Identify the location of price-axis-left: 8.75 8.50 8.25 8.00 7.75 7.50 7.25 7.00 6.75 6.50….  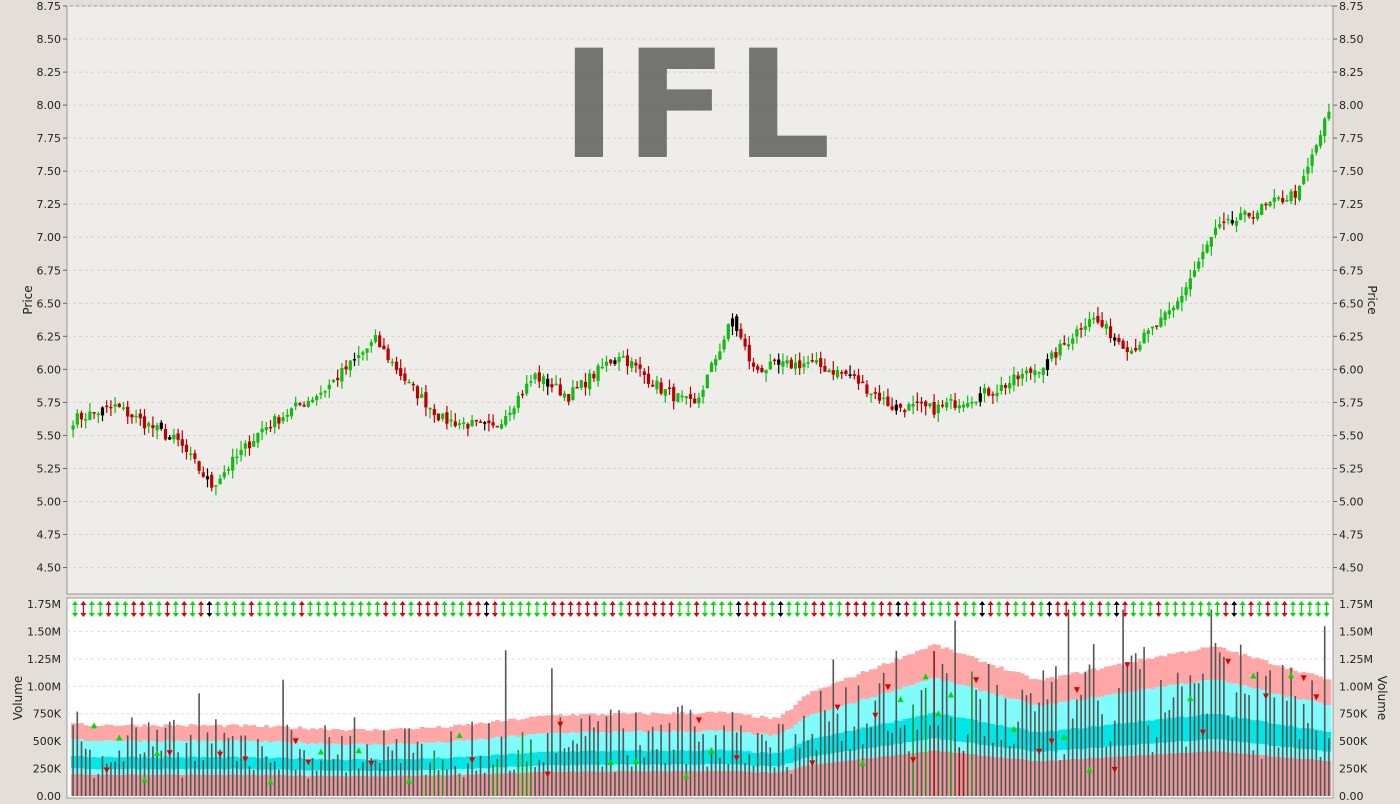
(52, 287).